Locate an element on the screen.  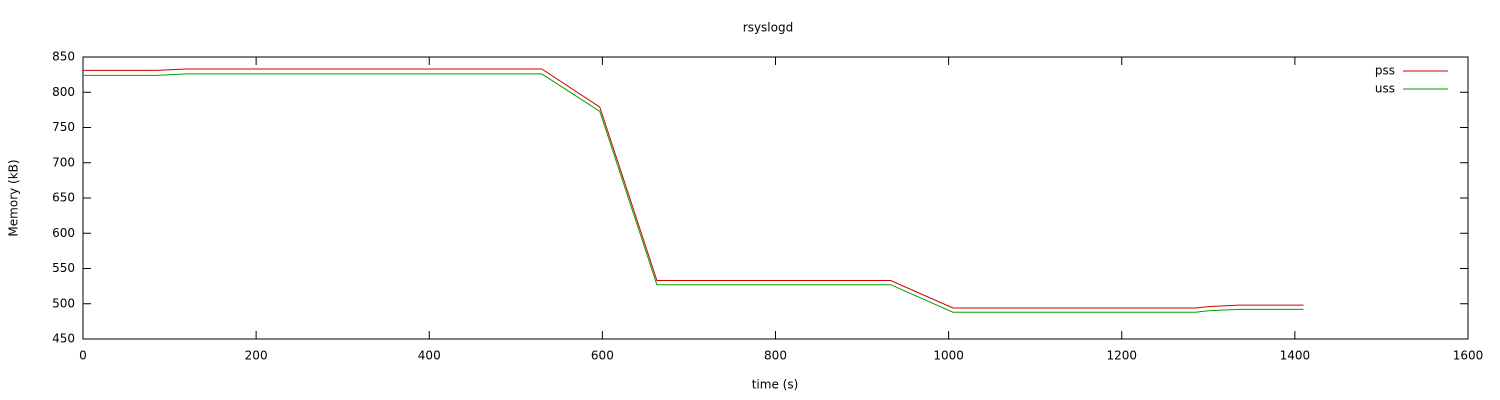
x-axis-label: time (s) is located at coordinates (775, 385).